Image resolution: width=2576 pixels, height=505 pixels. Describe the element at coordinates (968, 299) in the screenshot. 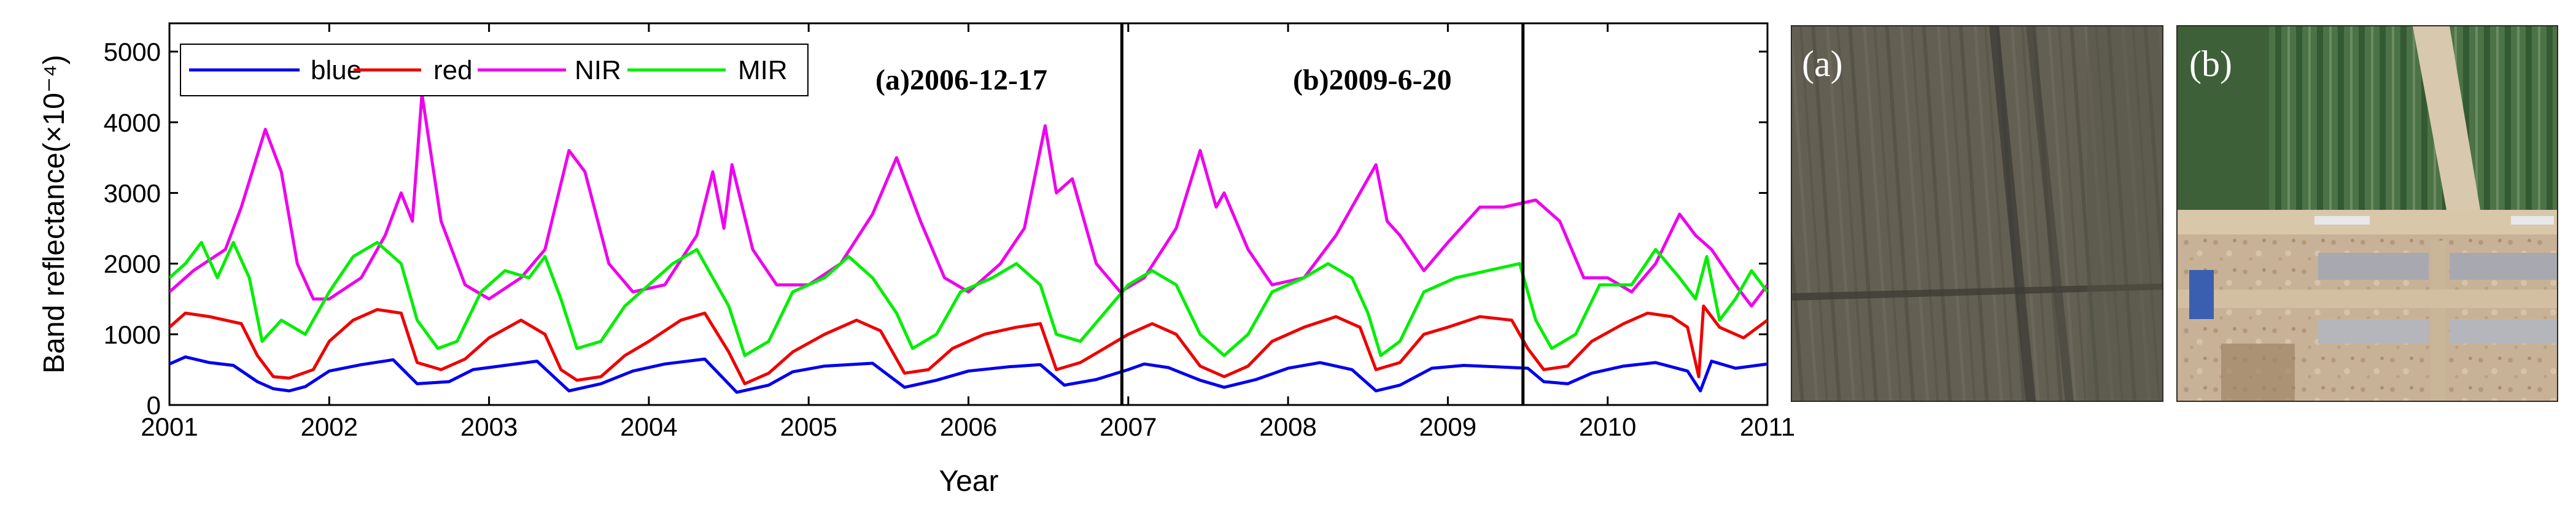

I see `series-line-mir` at that location.